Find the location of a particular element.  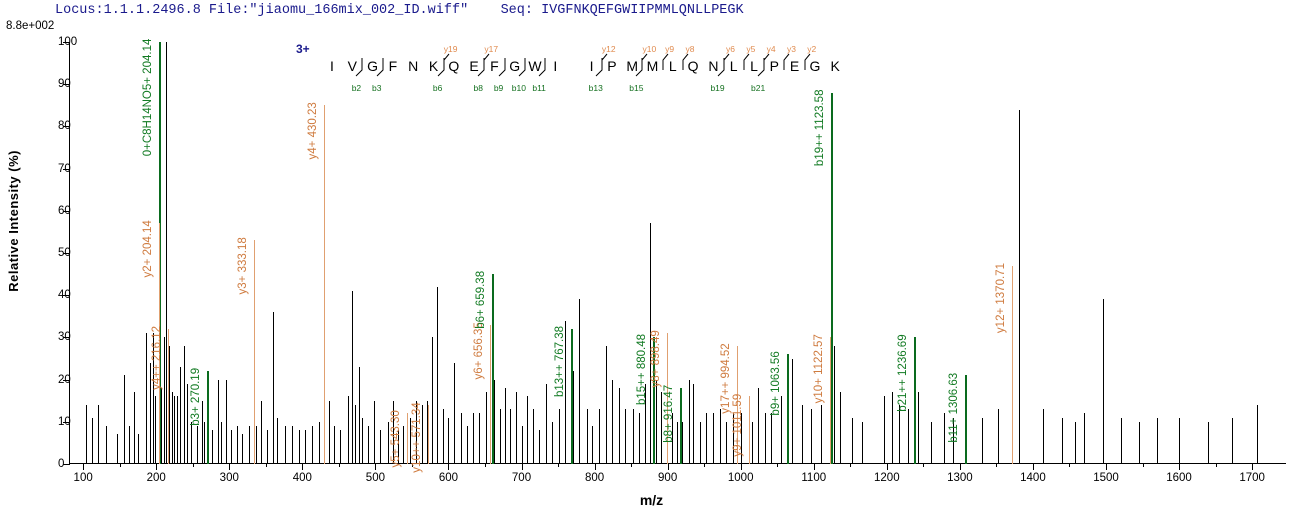

x-tick-label: 900 is located at coordinates (668, 478).